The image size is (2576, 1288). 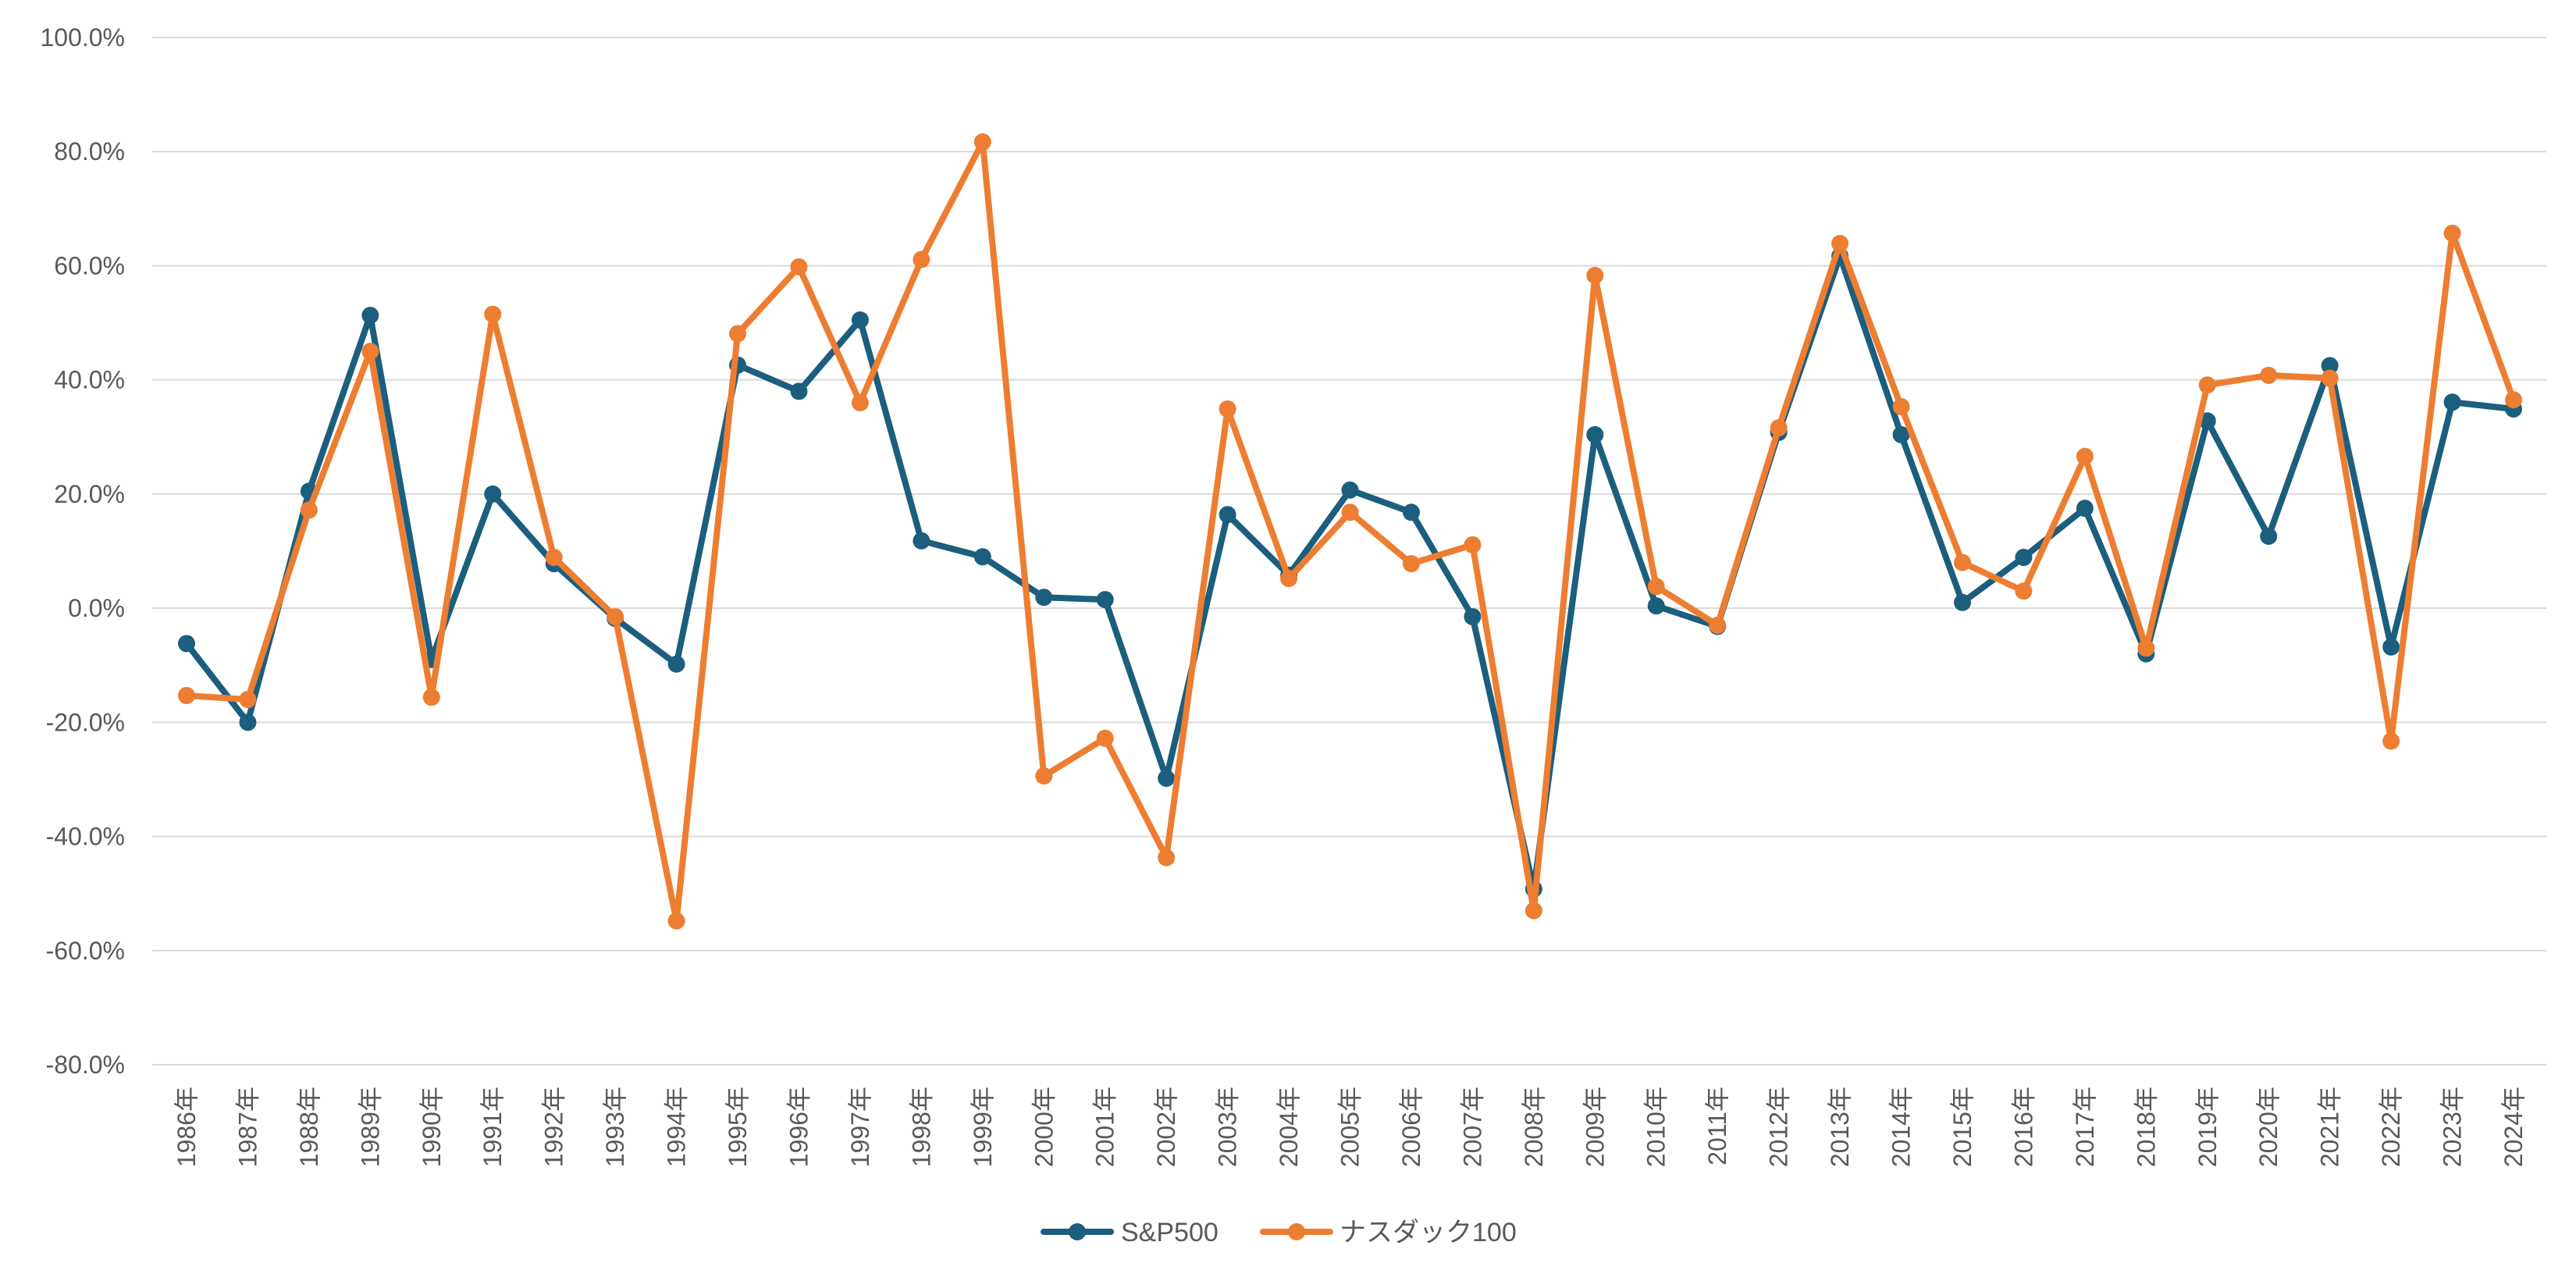 I want to click on legend-item: ナスダック100, so click(x=1388, y=1232).